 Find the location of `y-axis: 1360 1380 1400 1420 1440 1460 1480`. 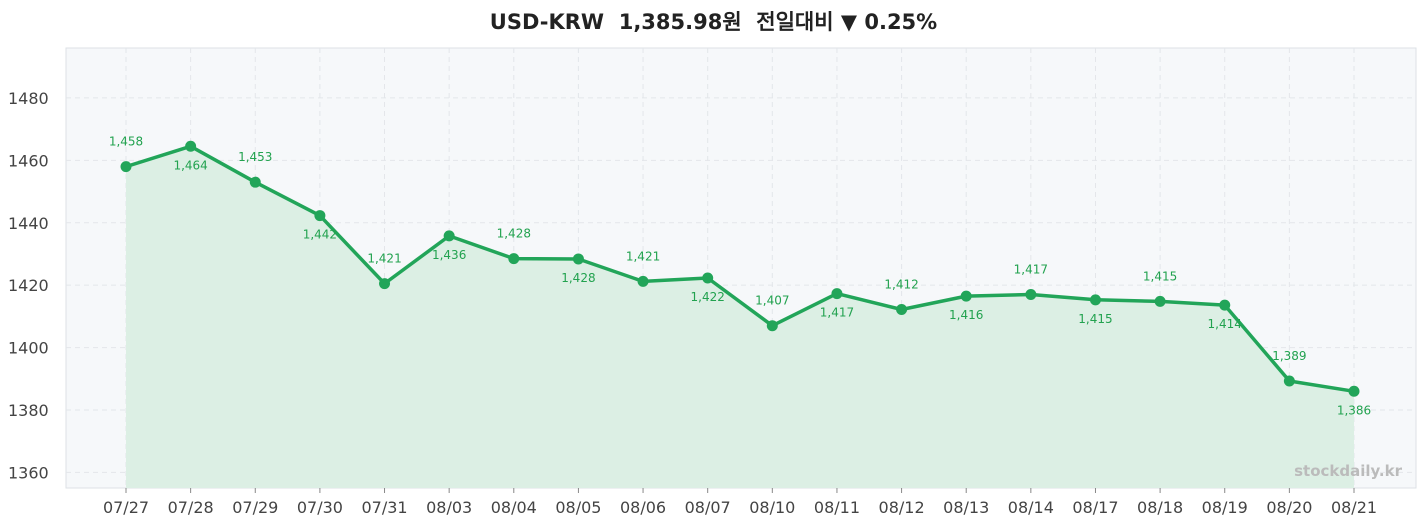

y-axis: 1360 1380 1400 1420 1440 1460 1480 is located at coordinates (28, 285).